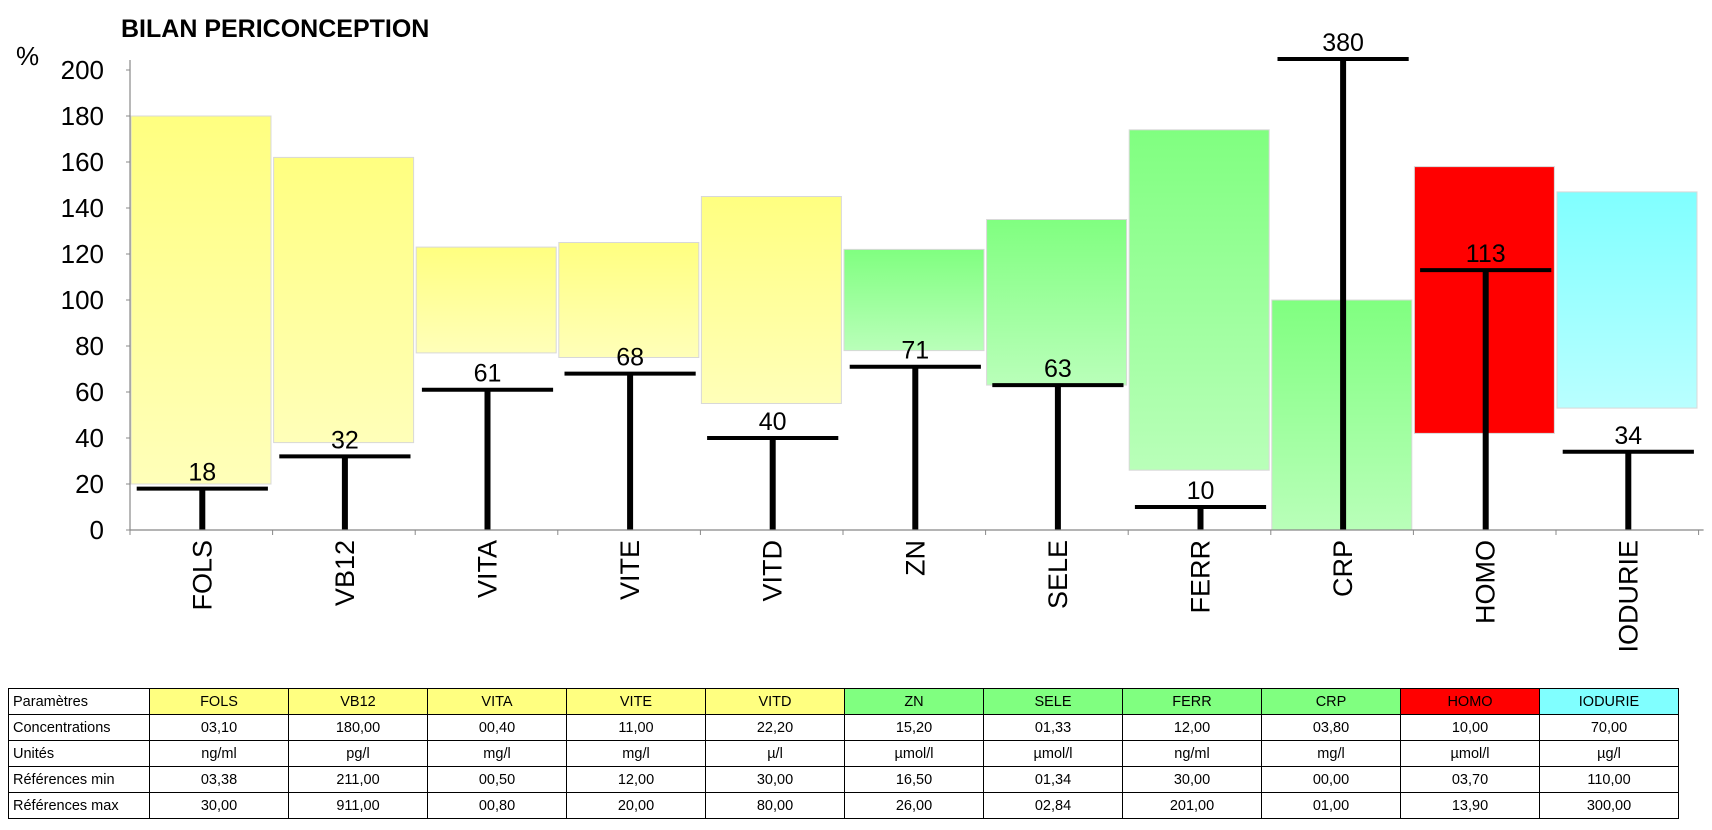 The image size is (1712, 830). I want to click on x-tick-label: FOLS, so click(202, 575).